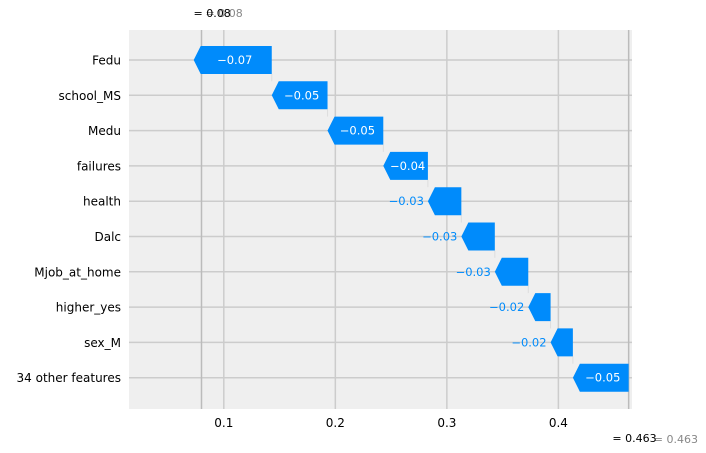  Describe the element at coordinates (391, 423) in the screenshot. I see `x-tick-labels: 0.1 0.2 0.3 0.4` at that location.